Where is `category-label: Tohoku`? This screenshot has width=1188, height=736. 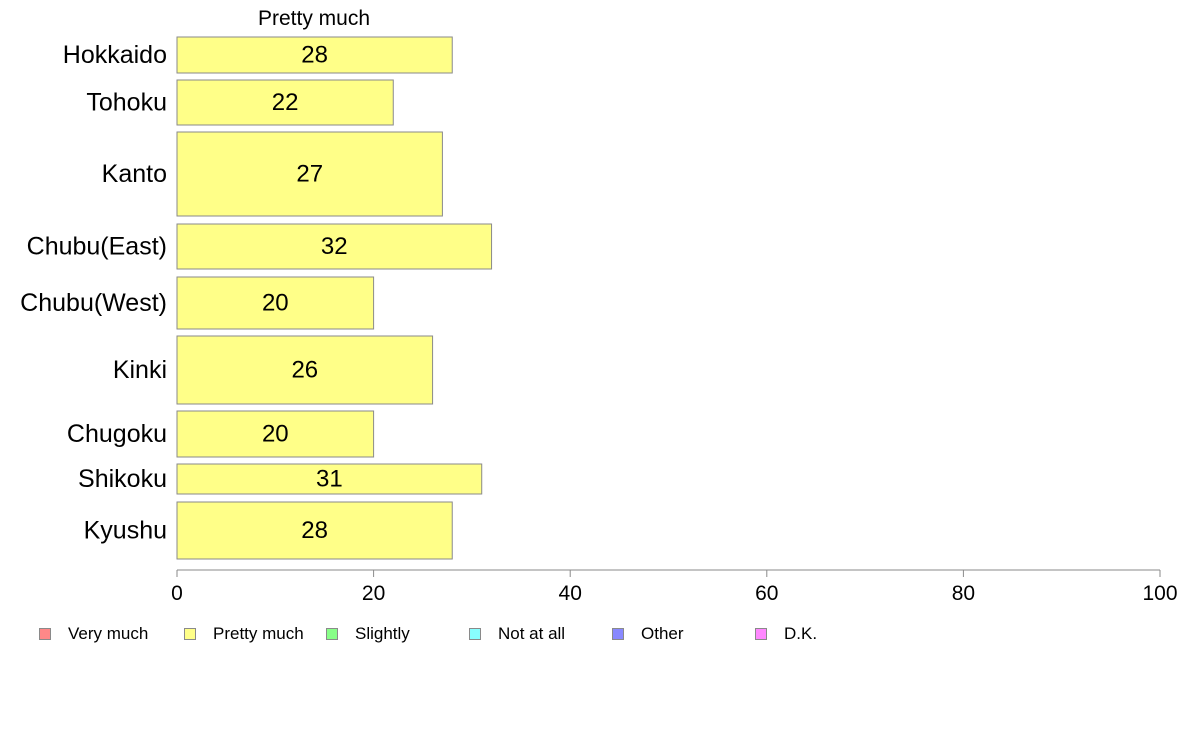 category-label: Tohoku is located at coordinates (126, 103).